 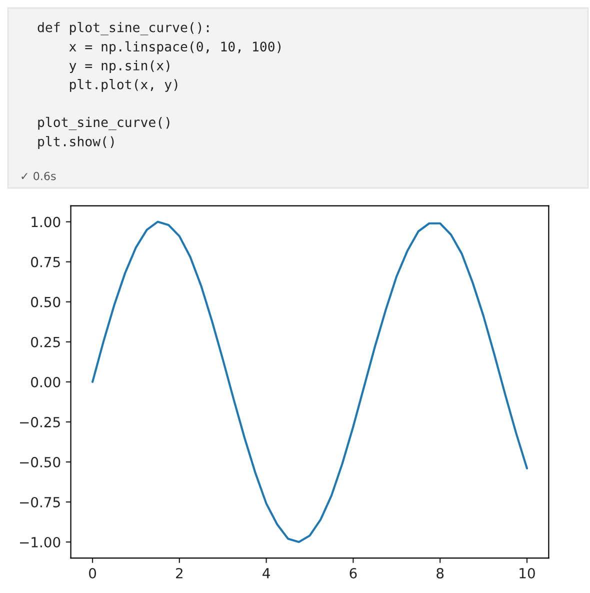 I want to click on text: ✓ 0.6s, so click(x=39, y=176).